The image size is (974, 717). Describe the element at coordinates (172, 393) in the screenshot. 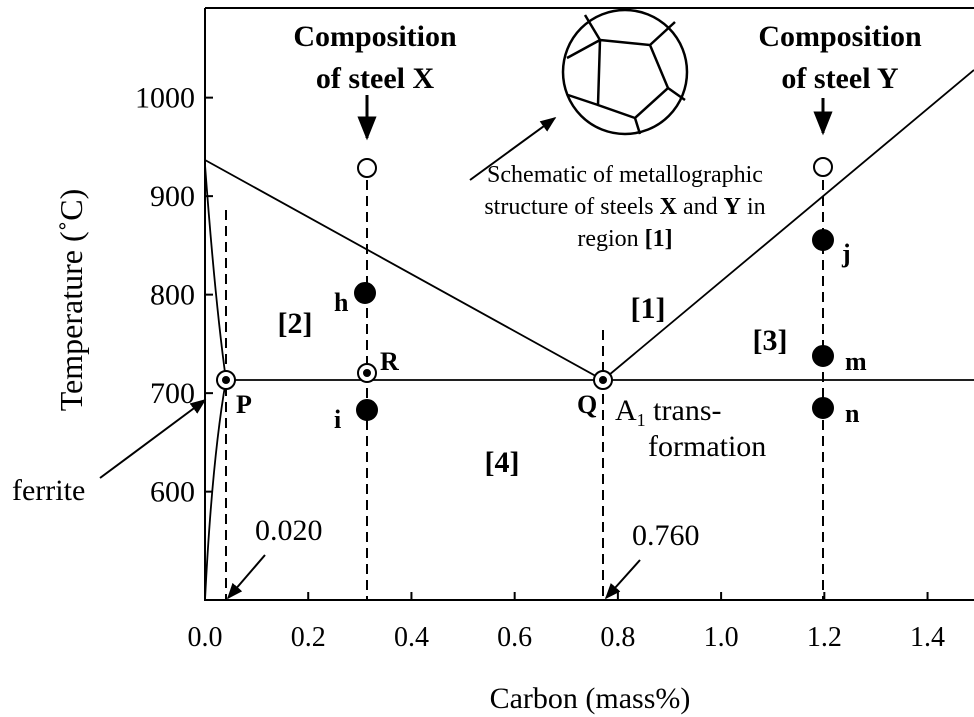

I see `y-tick-label: 700` at that location.